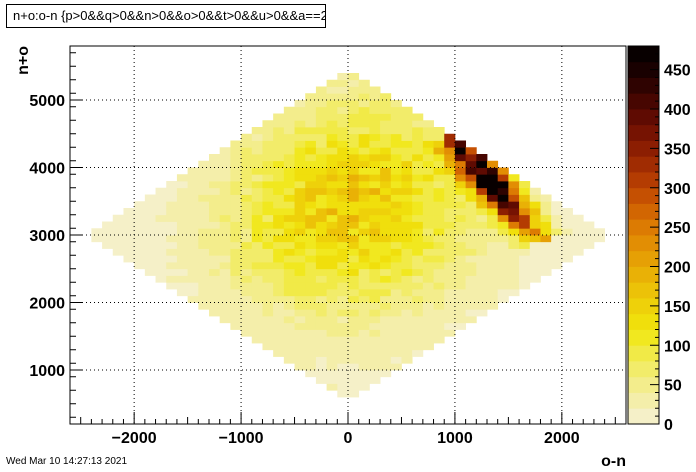  I want to click on x-axis: −2000 −1000 0 1000 2000, so click(353, 429).